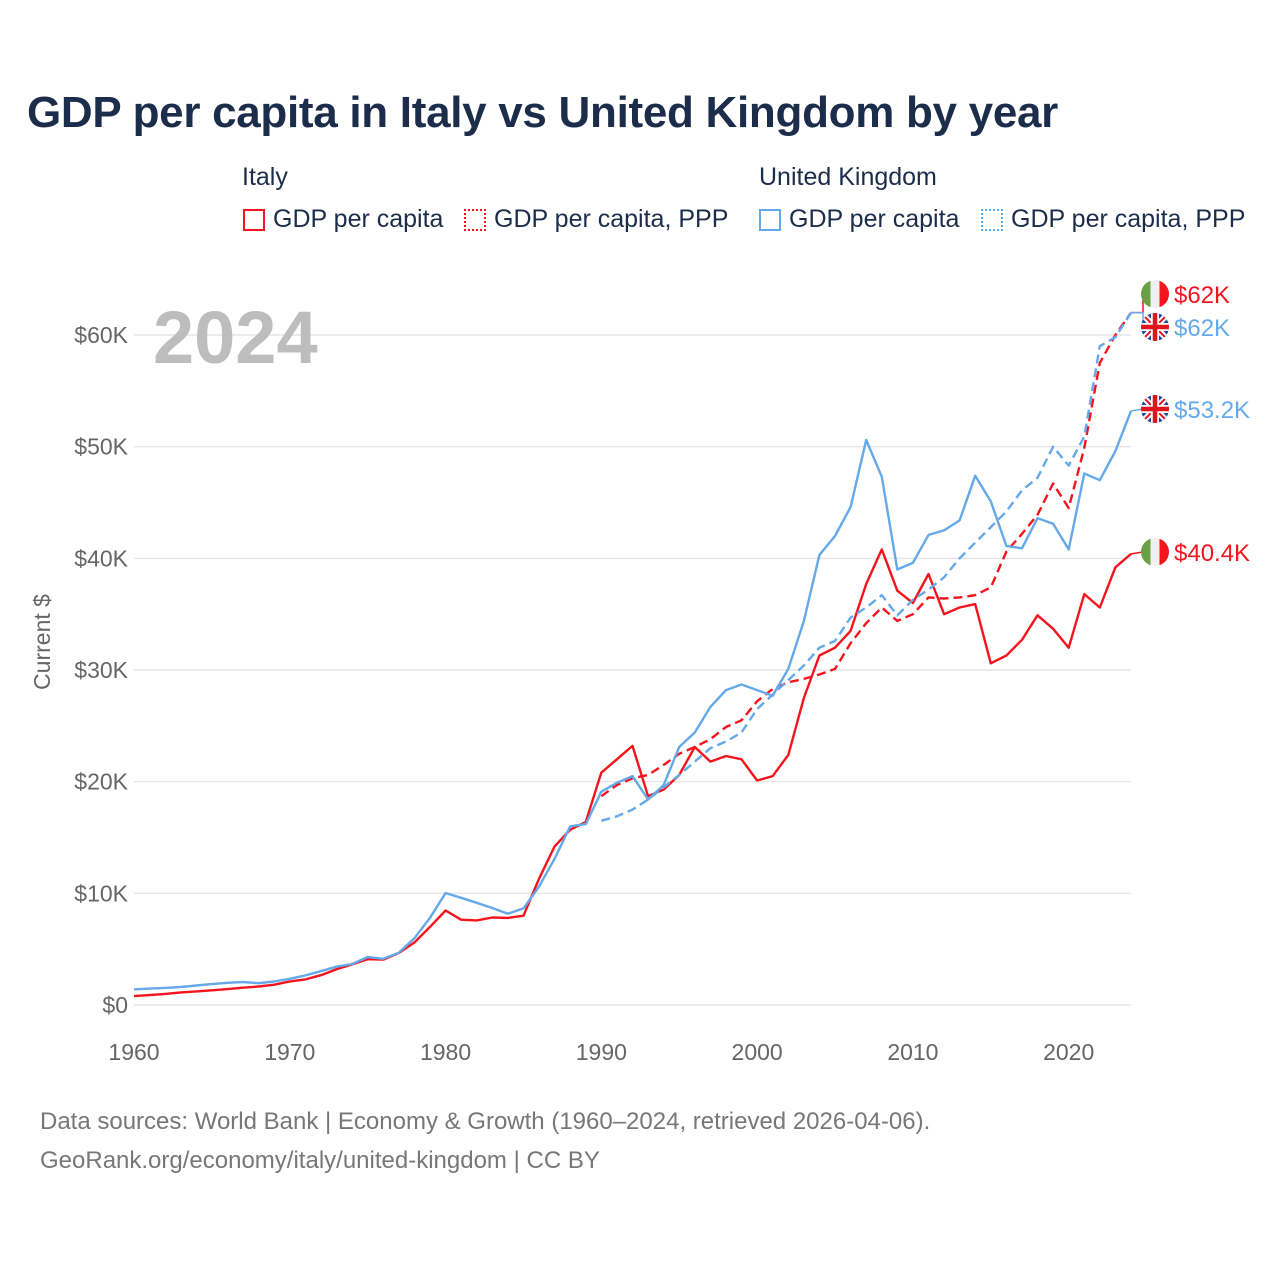  I want to click on x-tick-label: 1970, so click(289, 1052).